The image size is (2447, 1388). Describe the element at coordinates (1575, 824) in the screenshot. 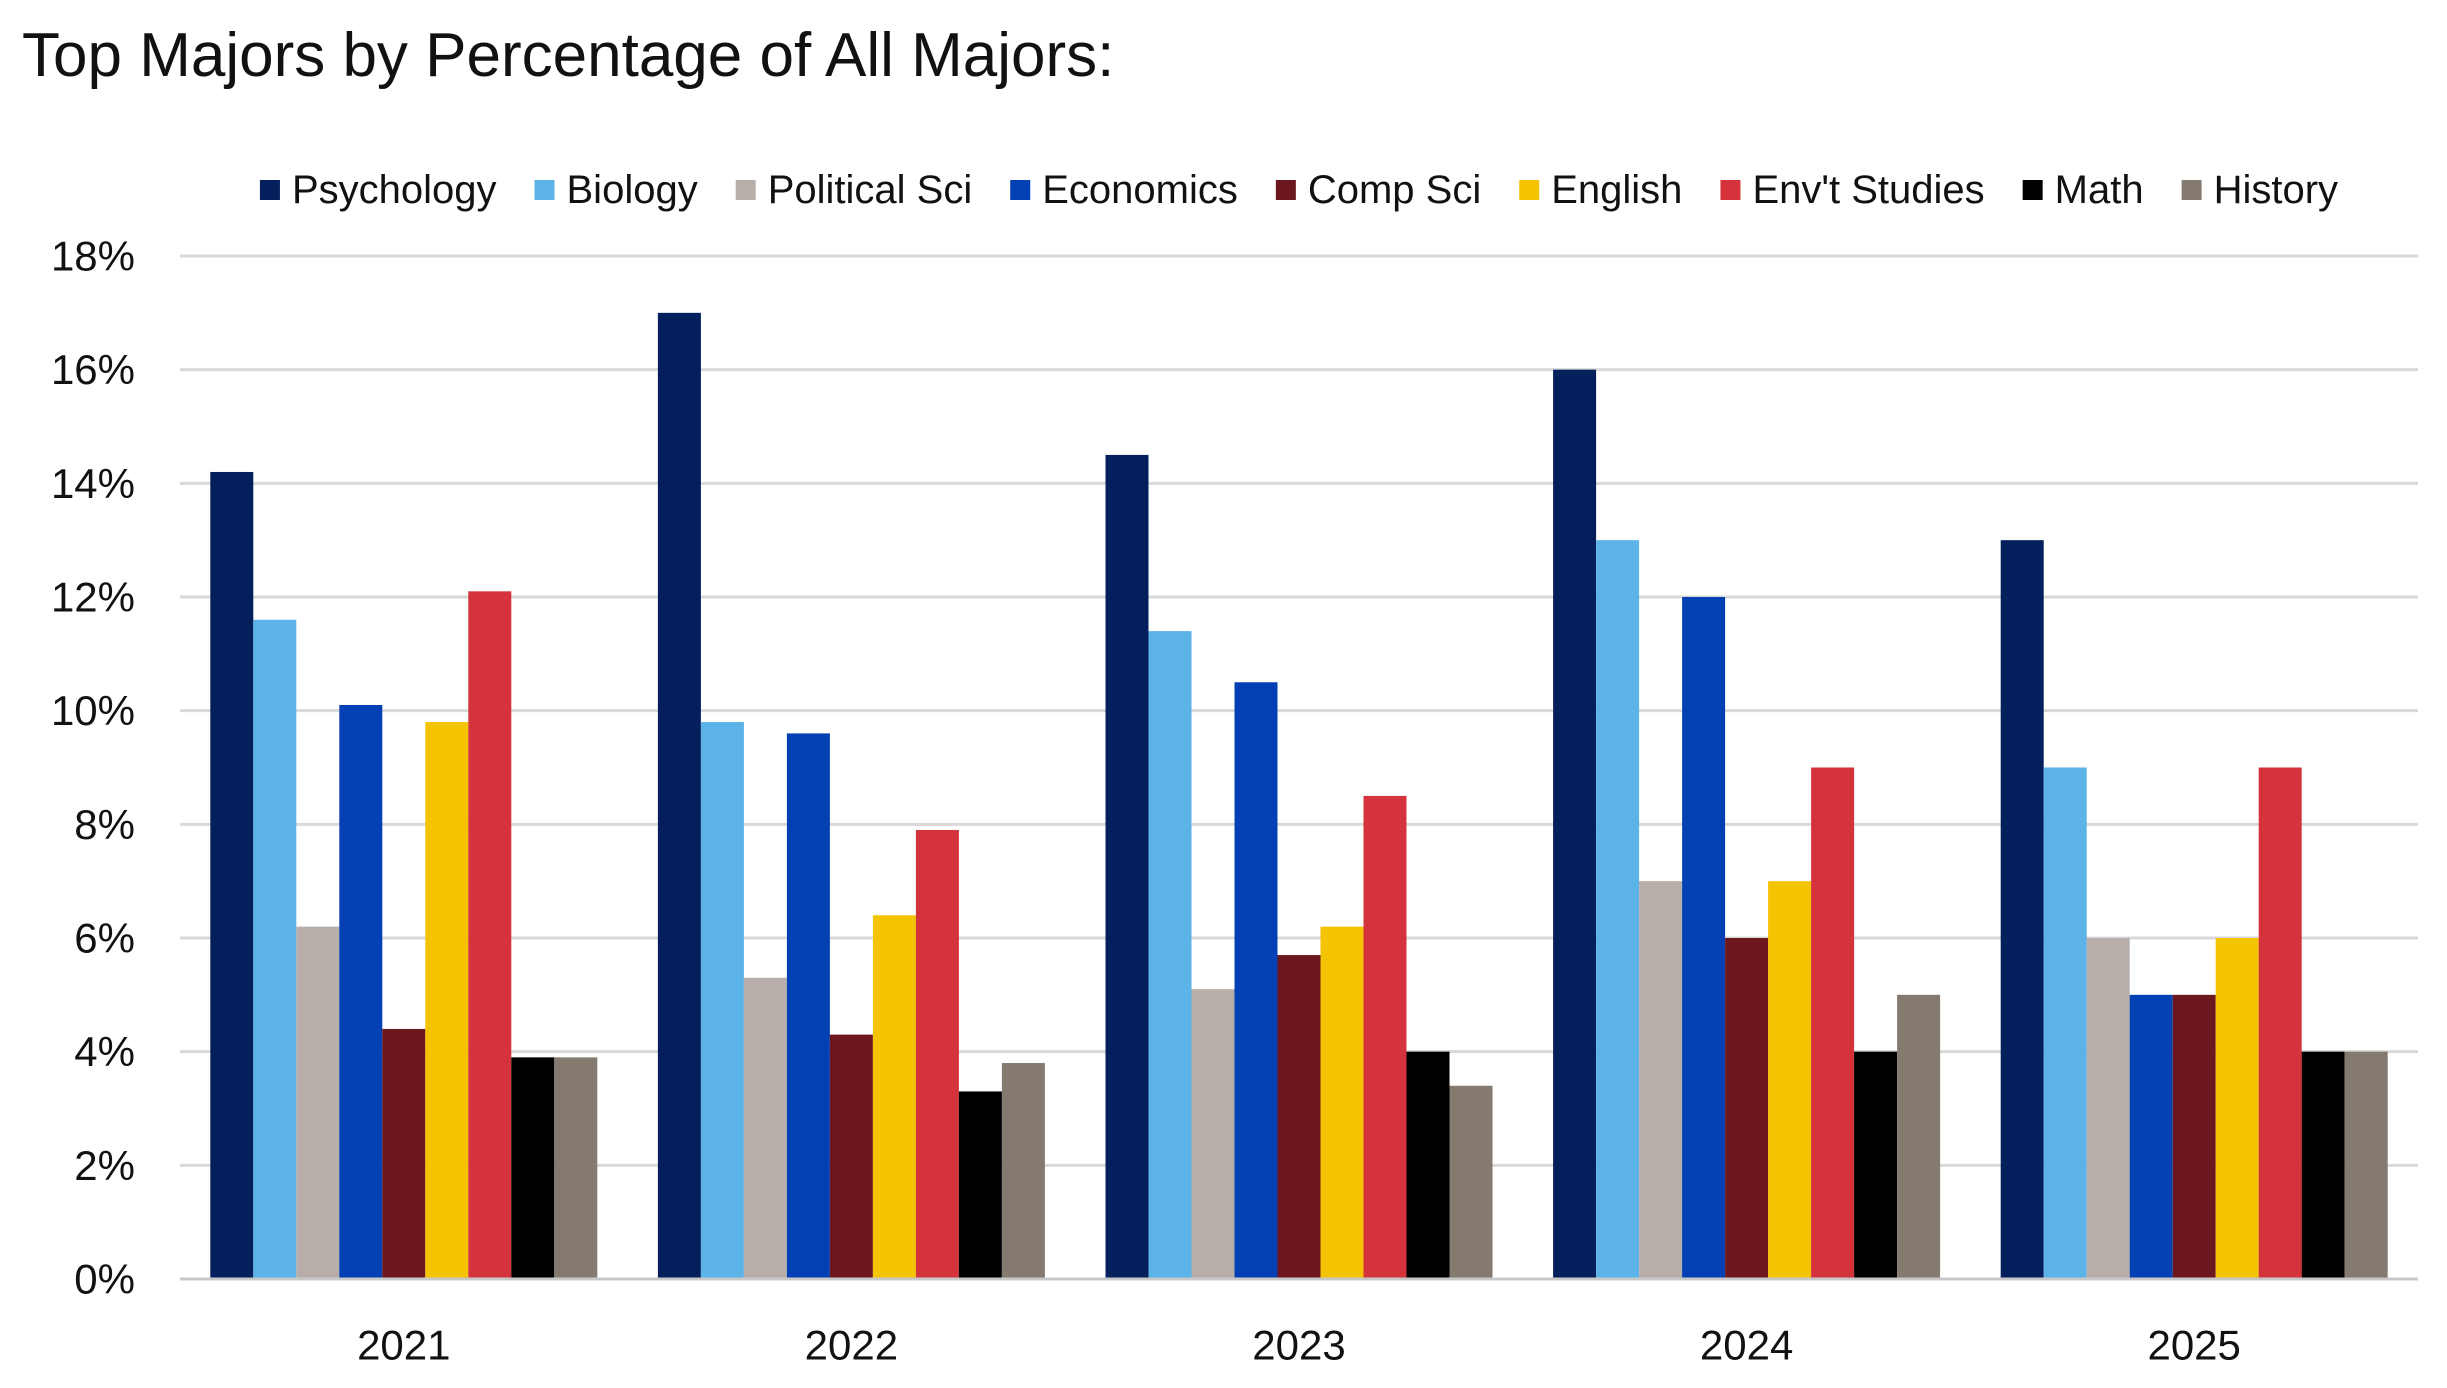

I see `bar-psychology-2024` at that location.